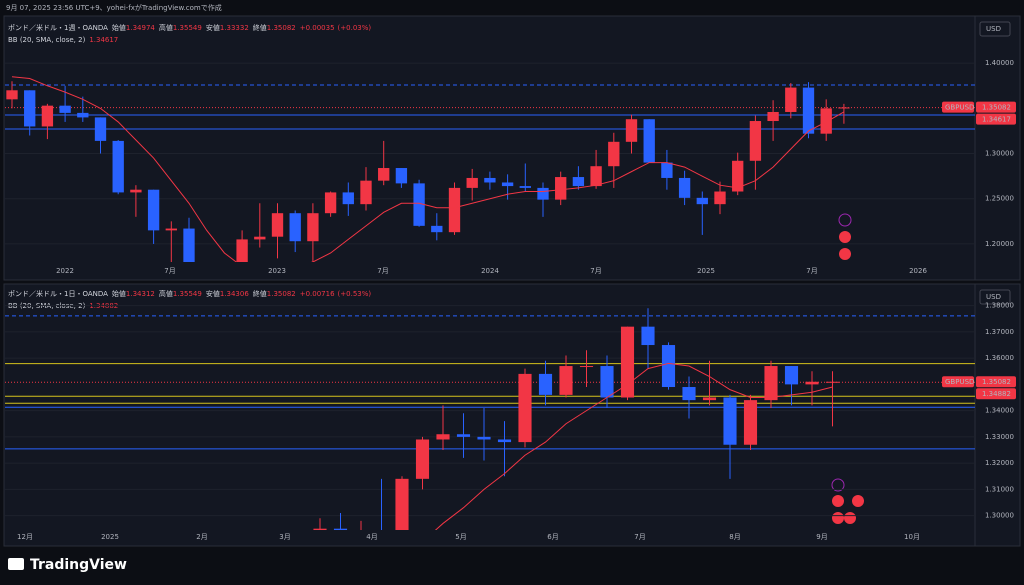  What do you see at coordinates (140, 294) in the screenshot?
I see `stat-value: 1.34312` at bounding box center [140, 294].